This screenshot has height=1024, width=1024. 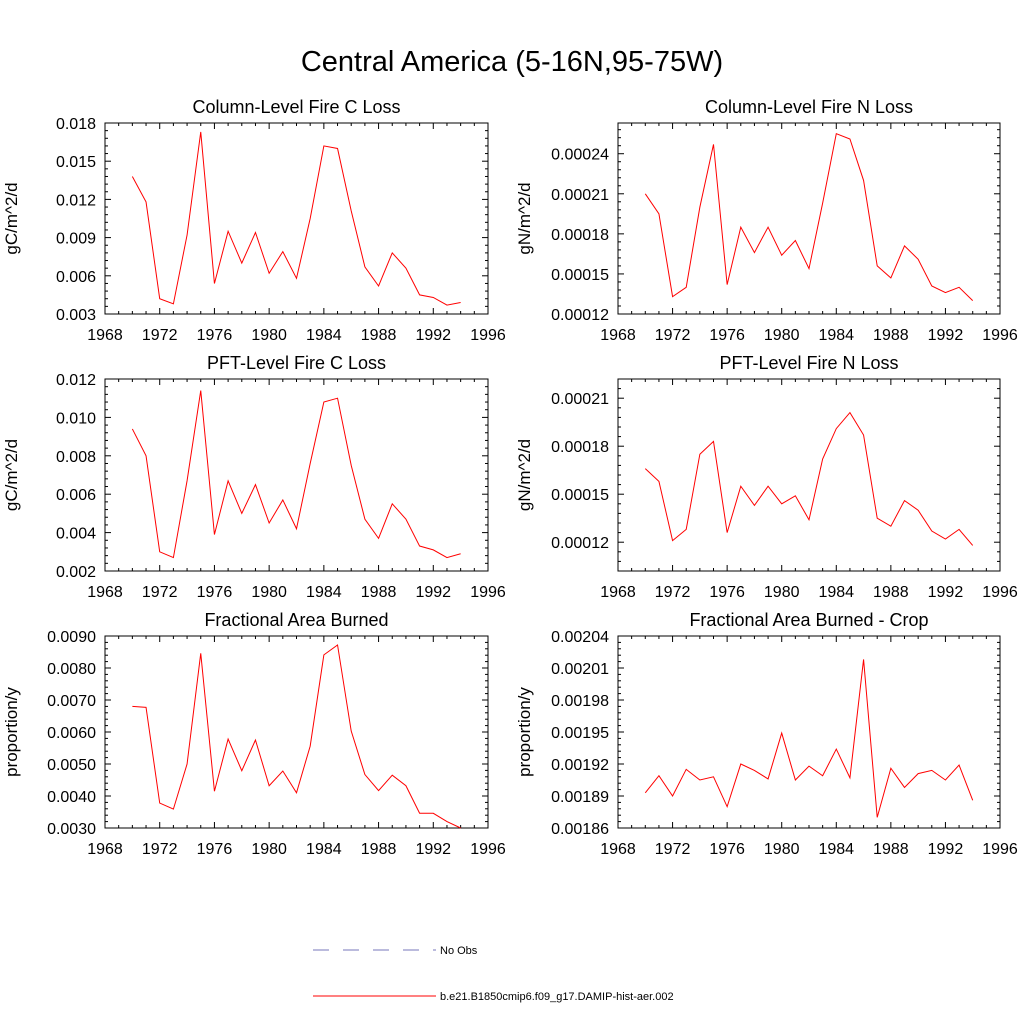 What do you see at coordinates (76, 572) in the screenshot?
I see `y-tick-label: 0.002` at bounding box center [76, 572].